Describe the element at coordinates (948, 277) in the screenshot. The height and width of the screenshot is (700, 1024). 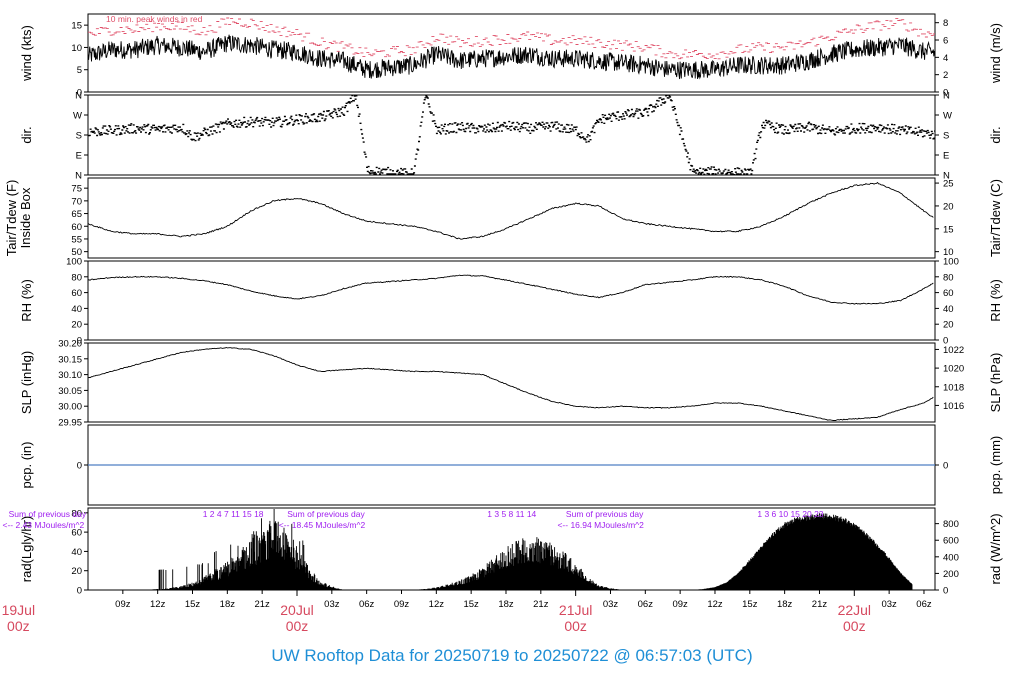
I see `right-tick-label: 80` at that location.